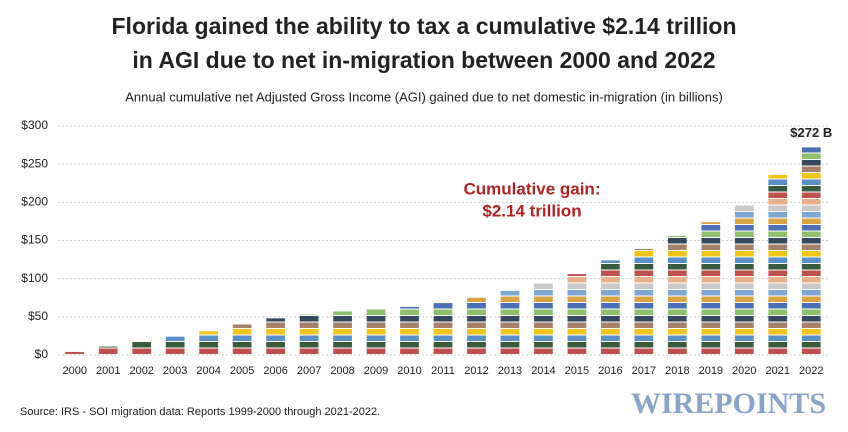  I want to click on y-tick-label: $50, so click(38, 316).